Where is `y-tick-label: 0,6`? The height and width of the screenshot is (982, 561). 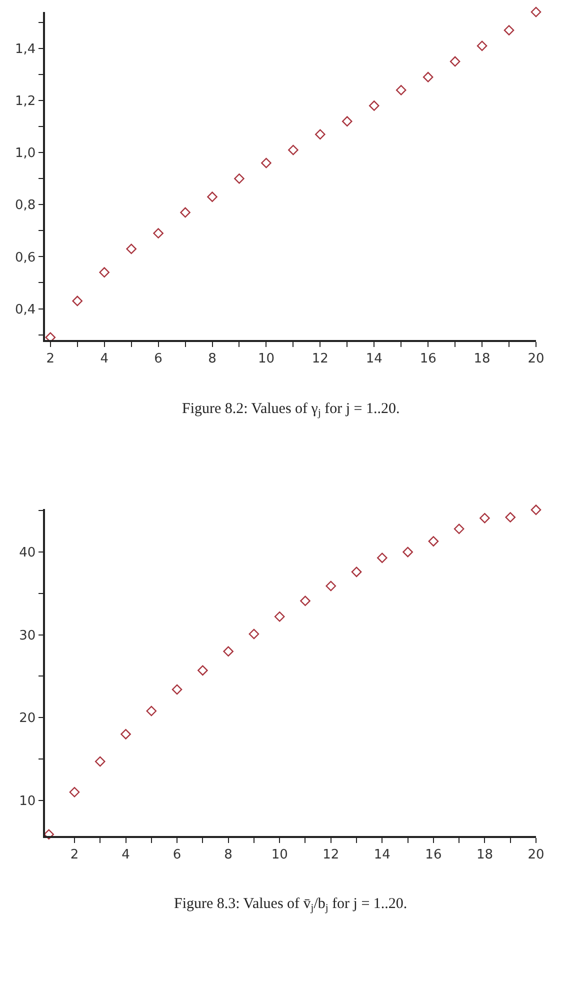
y-tick-label: 0,6 is located at coordinates (25, 258).